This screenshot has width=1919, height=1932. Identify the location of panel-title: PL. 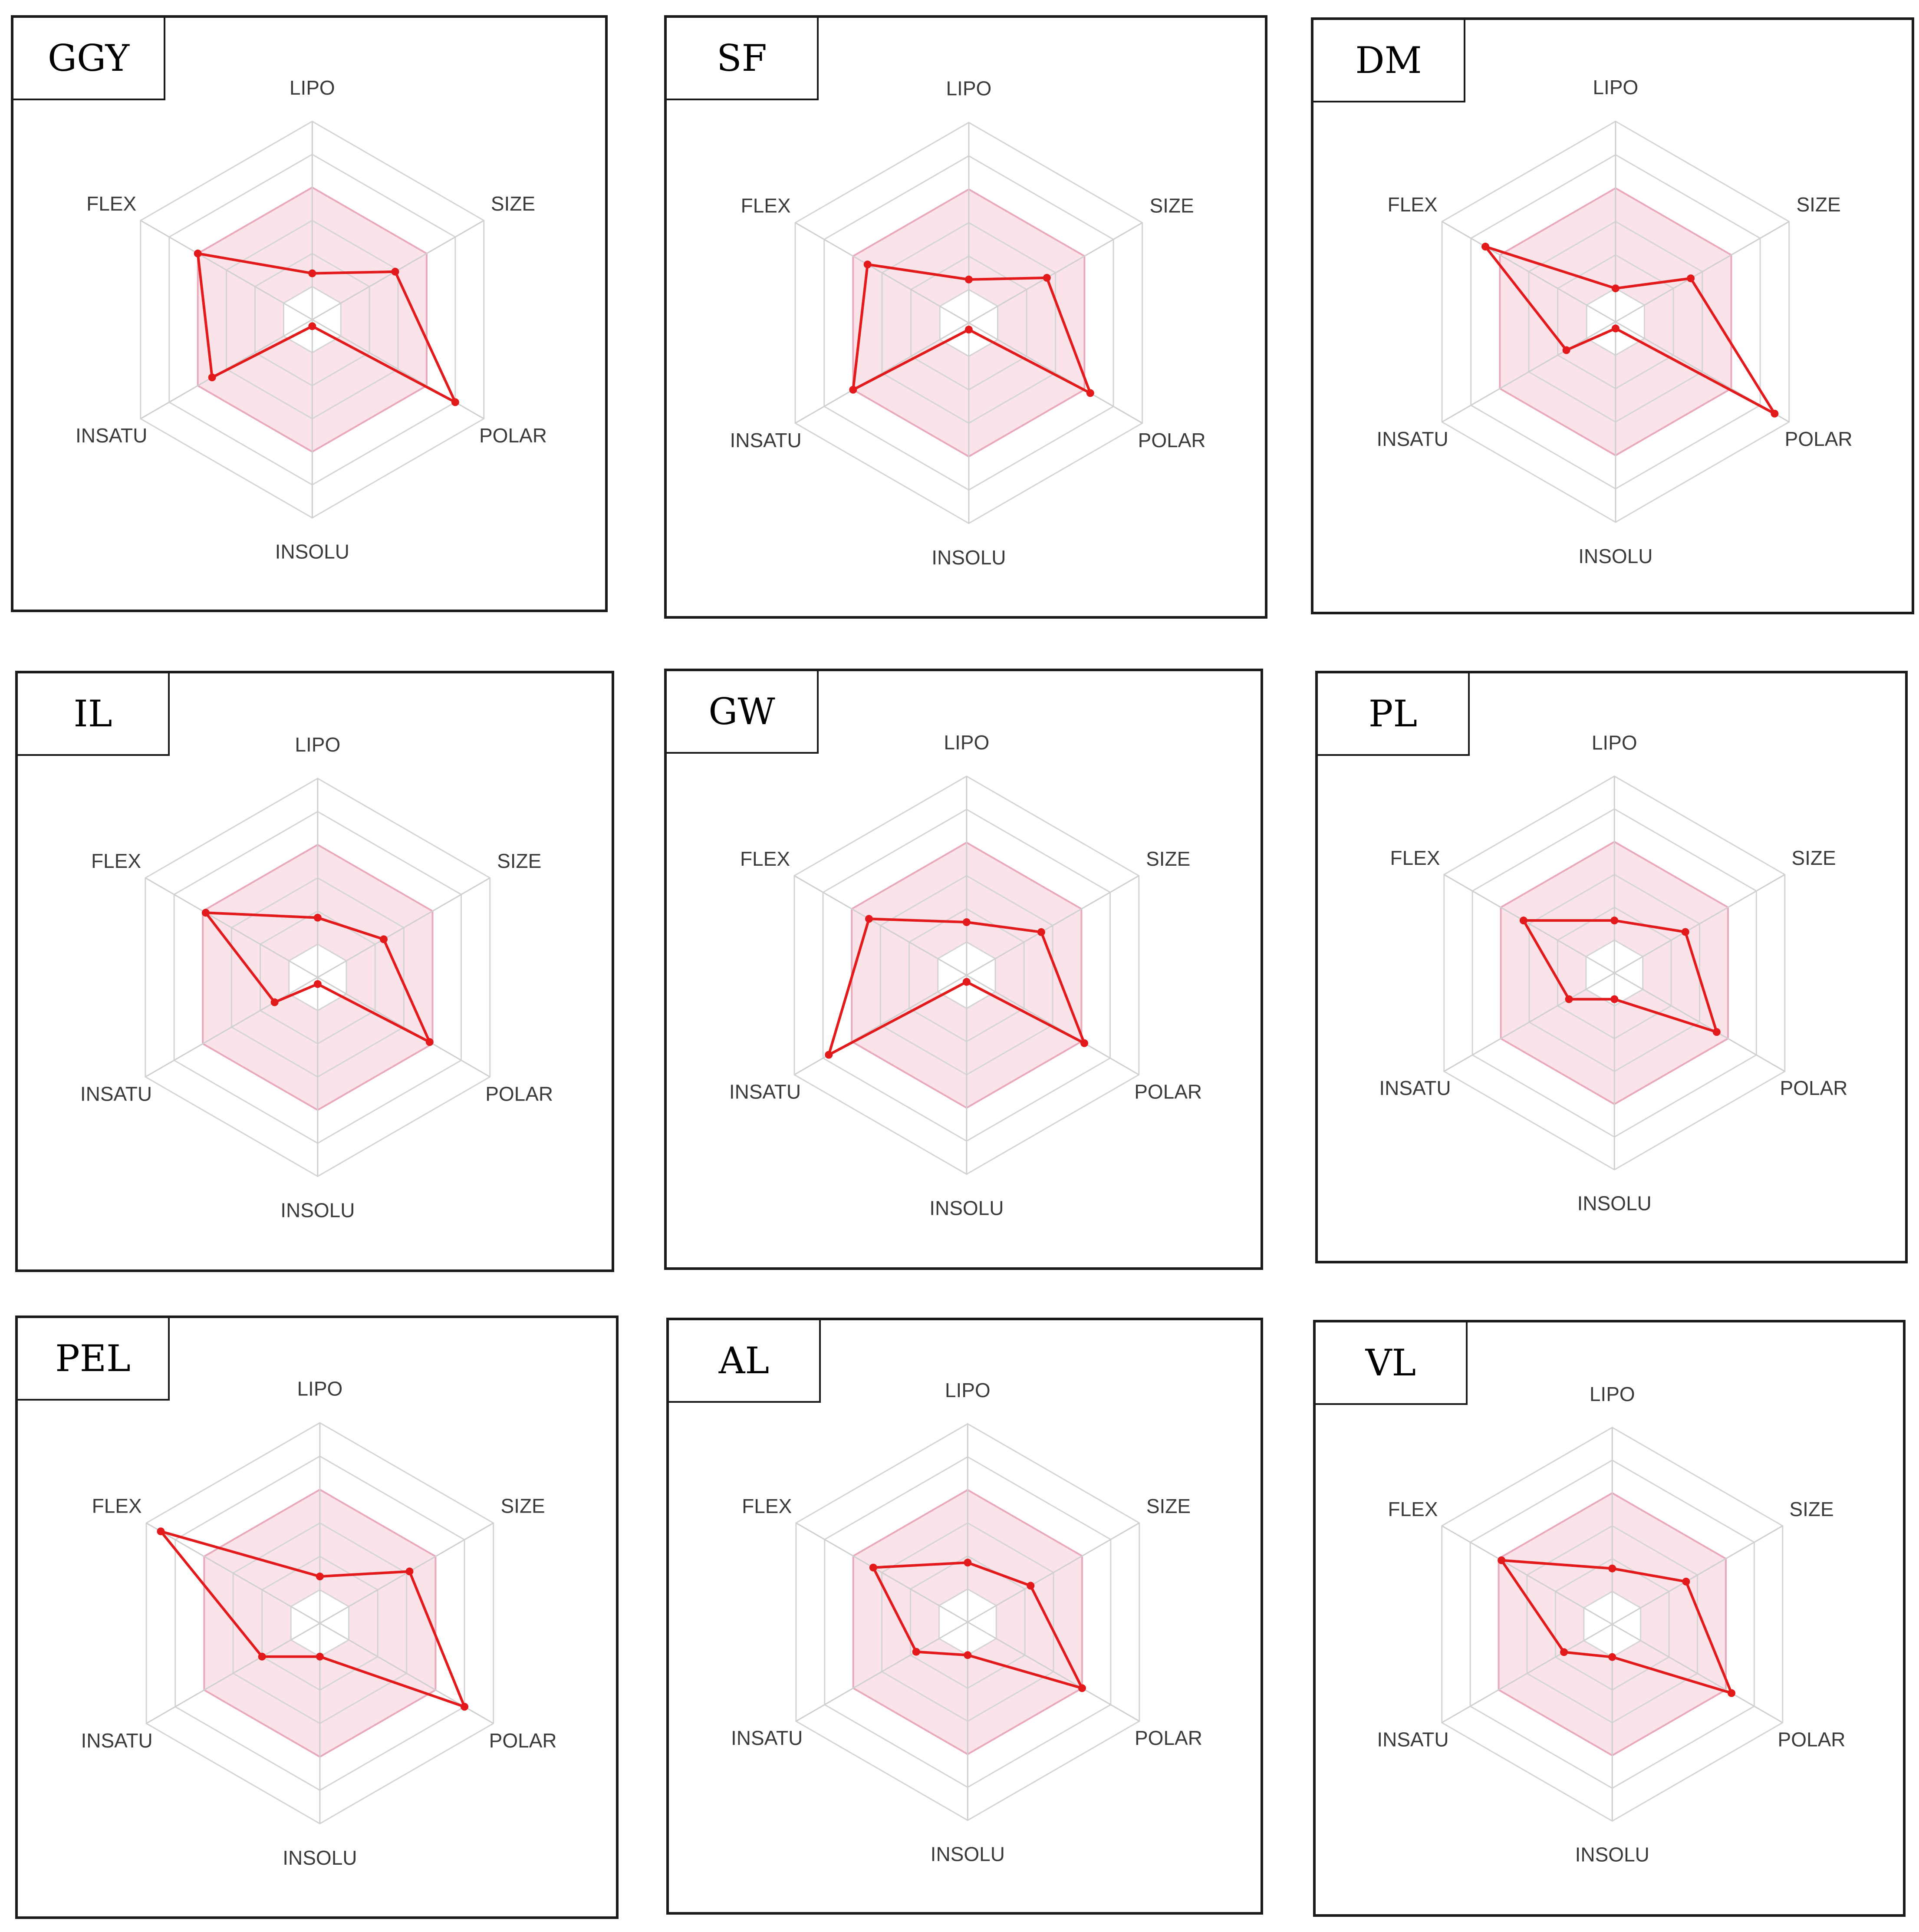
(1394, 714).